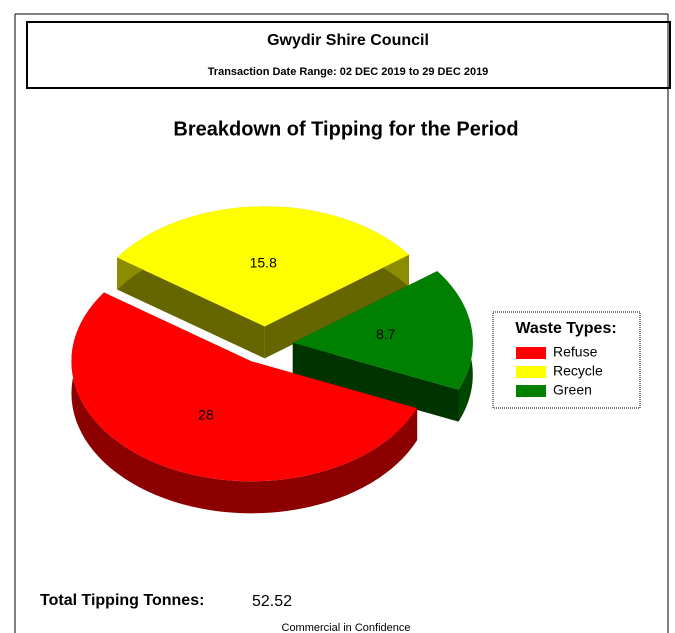 The width and height of the screenshot is (675, 633). What do you see at coordinates (386, 334) in the screenshot?
I see `data-label: 8.7` at bounding box center [386, 334].